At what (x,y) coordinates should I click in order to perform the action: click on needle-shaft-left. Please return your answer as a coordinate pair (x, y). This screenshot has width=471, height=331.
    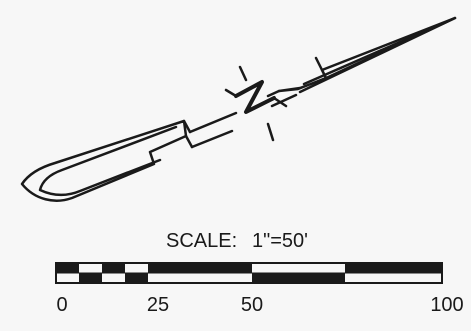
    Looking at the image, I should click on (213, 130).